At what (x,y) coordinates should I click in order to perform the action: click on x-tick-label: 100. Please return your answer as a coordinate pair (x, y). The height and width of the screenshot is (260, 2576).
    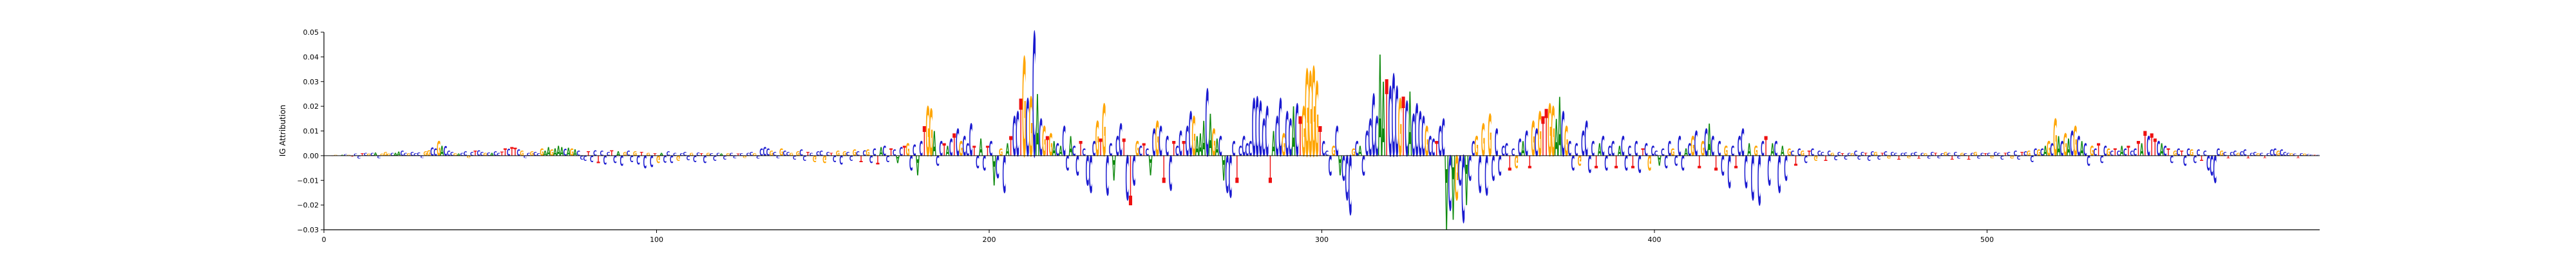
    Looking at the image, I should click on (656, 240).